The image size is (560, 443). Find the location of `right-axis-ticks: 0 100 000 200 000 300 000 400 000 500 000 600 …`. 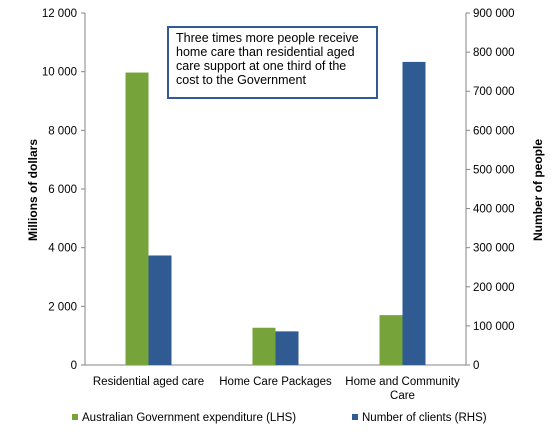

right-axis-ticks: 0 100 000 200 000 300 000 400 000 500 000 600 … is located at coordinates (490, 190).